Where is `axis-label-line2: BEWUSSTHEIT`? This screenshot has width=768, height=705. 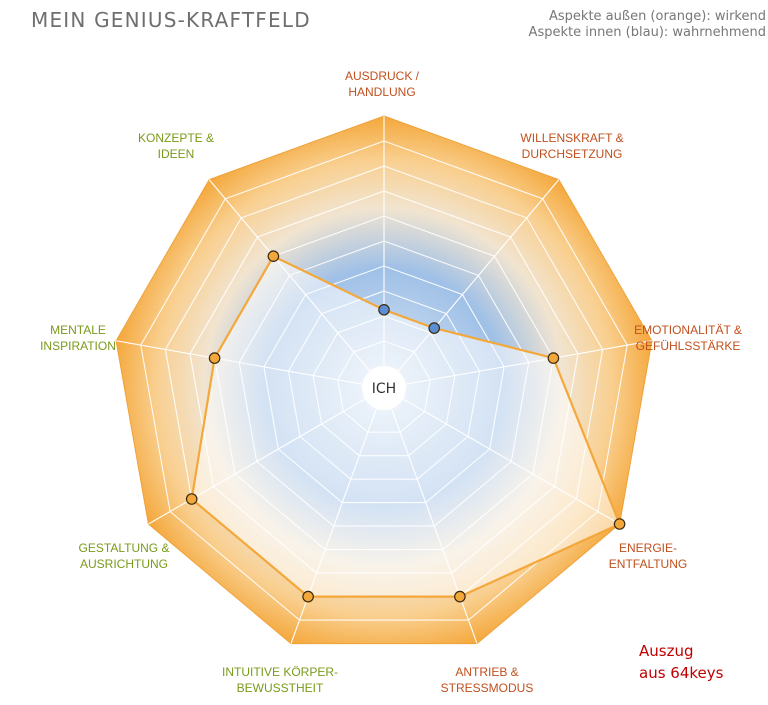
axis-label-line2: BEWUSSTHEIT is located at coordinates (280, 688).